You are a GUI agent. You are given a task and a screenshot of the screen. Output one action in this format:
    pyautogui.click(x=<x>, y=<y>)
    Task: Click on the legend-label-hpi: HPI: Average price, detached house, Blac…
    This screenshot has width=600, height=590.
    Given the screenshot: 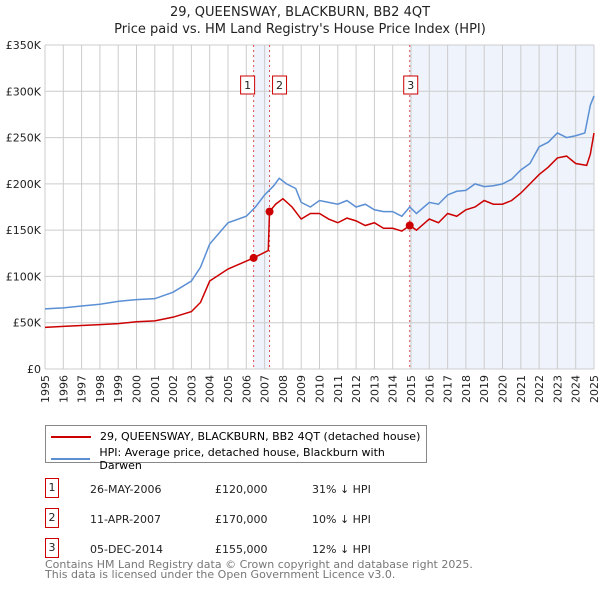 What is the action you would take?
    pyautogui.click(x=242, y=459)
    